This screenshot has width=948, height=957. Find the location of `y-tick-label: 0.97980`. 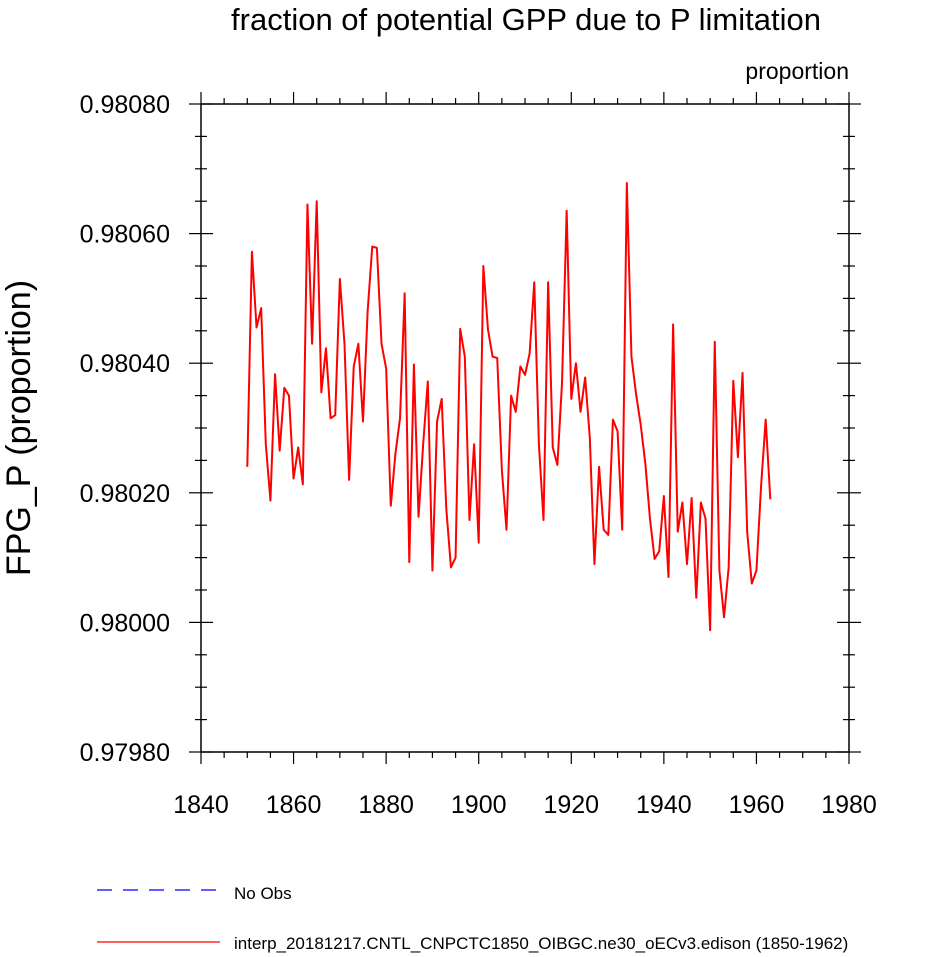

y-tick-label: 0.97980 is located at coordinates (125, 753).